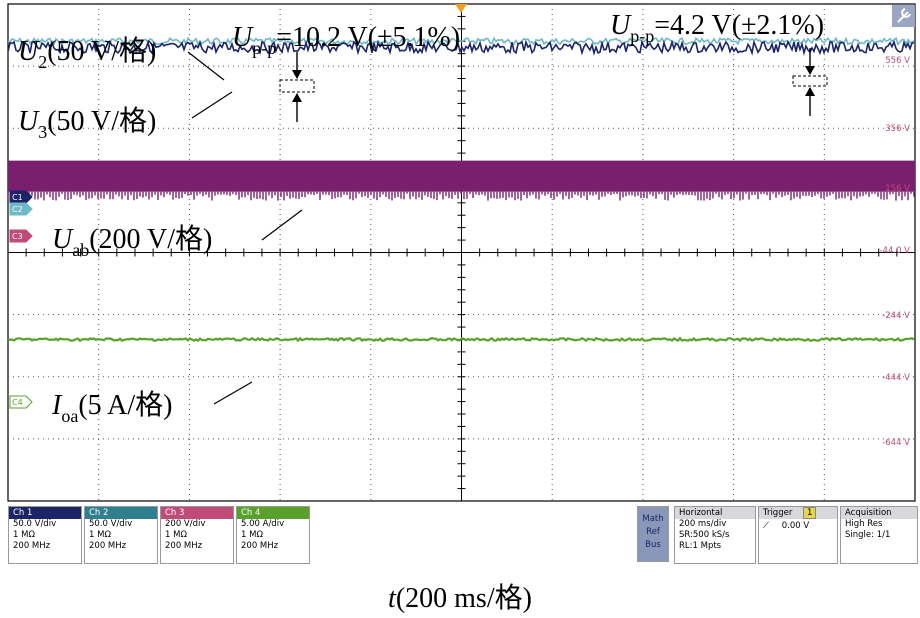 The height and width of the screenshot is (618, 920). I want to click on acquisition-mode: High Res, so click(864, 524).